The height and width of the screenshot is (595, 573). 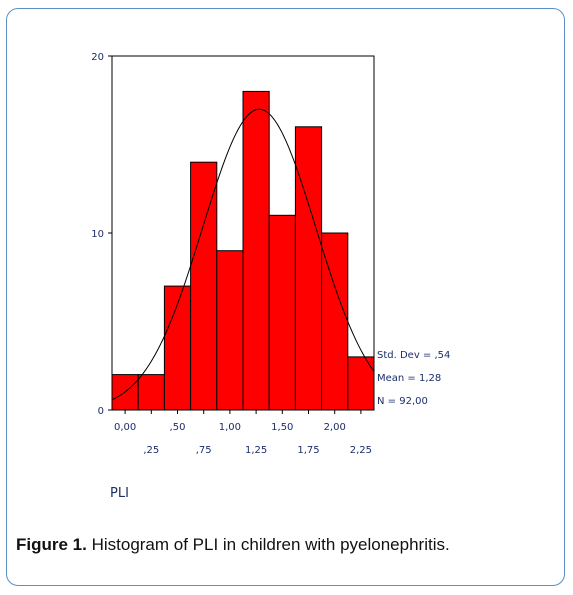 What do you see at coordinates (101, 411) in the screenshot?
I see `y-tick-label: 0` at bounding box center [101, 411].